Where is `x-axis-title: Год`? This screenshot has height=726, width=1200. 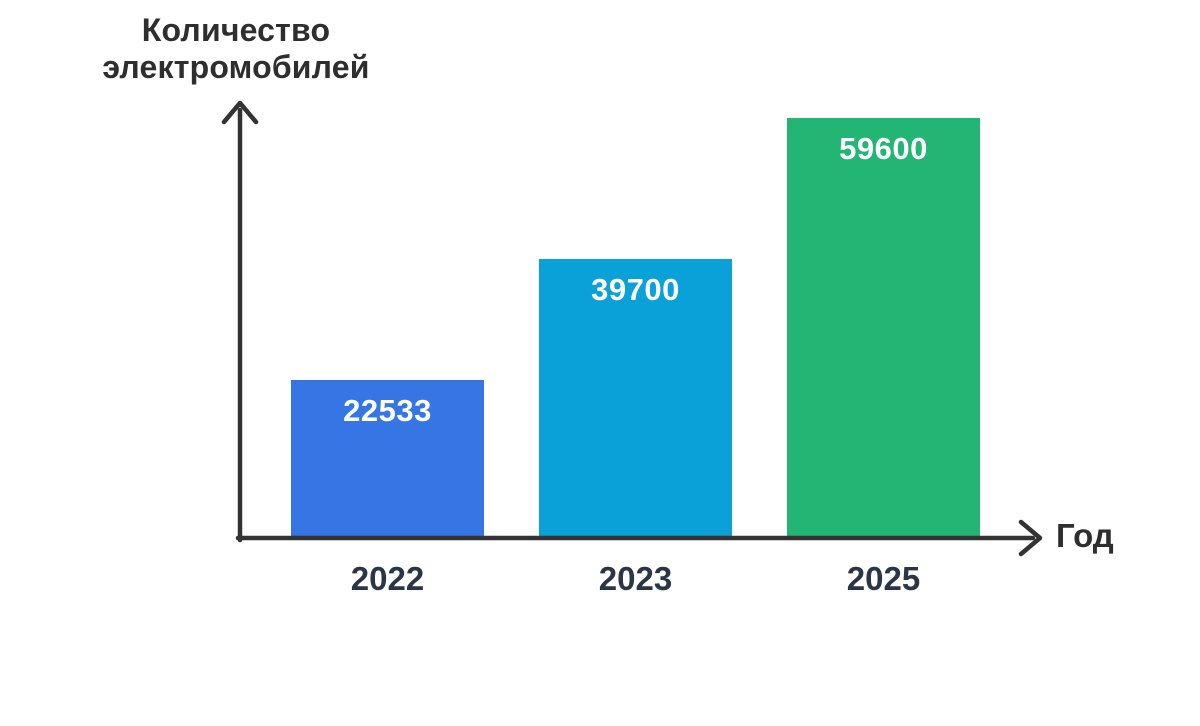 x-axis-title: Год is located at coordinates (1085, 535).